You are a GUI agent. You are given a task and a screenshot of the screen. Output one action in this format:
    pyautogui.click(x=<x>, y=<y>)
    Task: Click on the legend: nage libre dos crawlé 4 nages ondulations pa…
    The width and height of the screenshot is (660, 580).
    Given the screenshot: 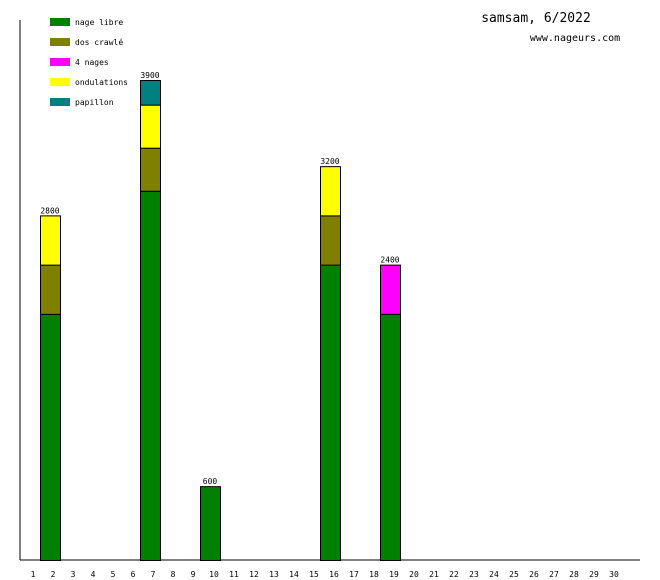 What is the action you would take?
    pyautogui.click(x=89, y=62)
    